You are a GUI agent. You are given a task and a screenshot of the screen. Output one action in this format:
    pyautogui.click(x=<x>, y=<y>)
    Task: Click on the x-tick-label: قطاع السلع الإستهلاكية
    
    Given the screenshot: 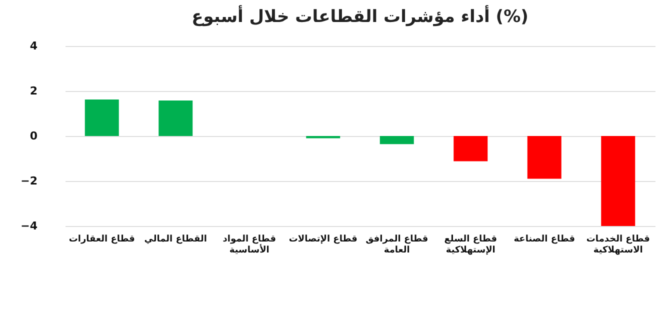 What is the action you would take?
    pyautogui.click(x=471, y=245)
    